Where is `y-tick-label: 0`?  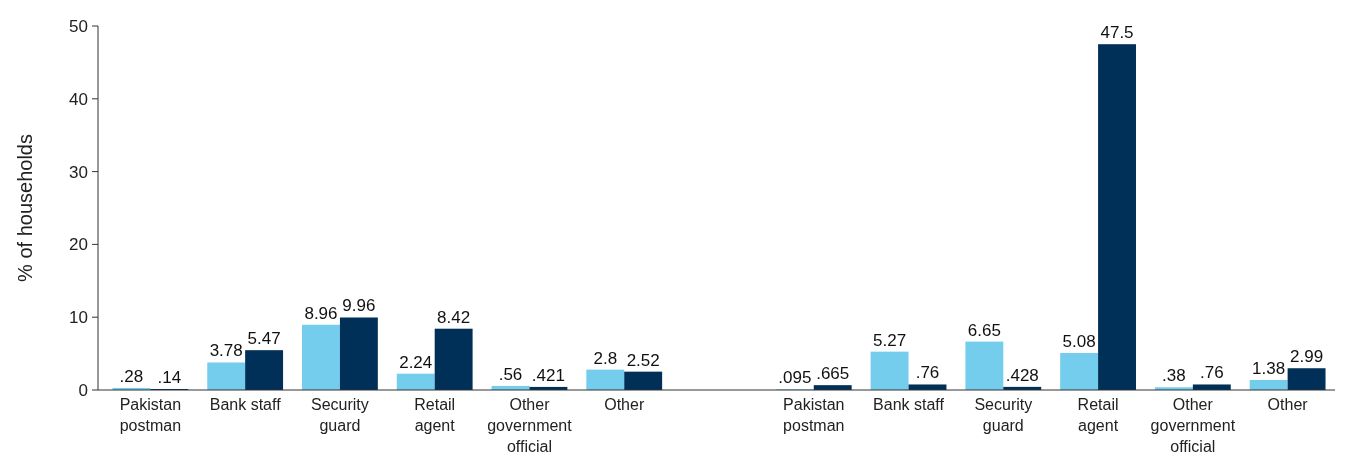 y-tick-label: 0 is located at coordinates (83, 390).